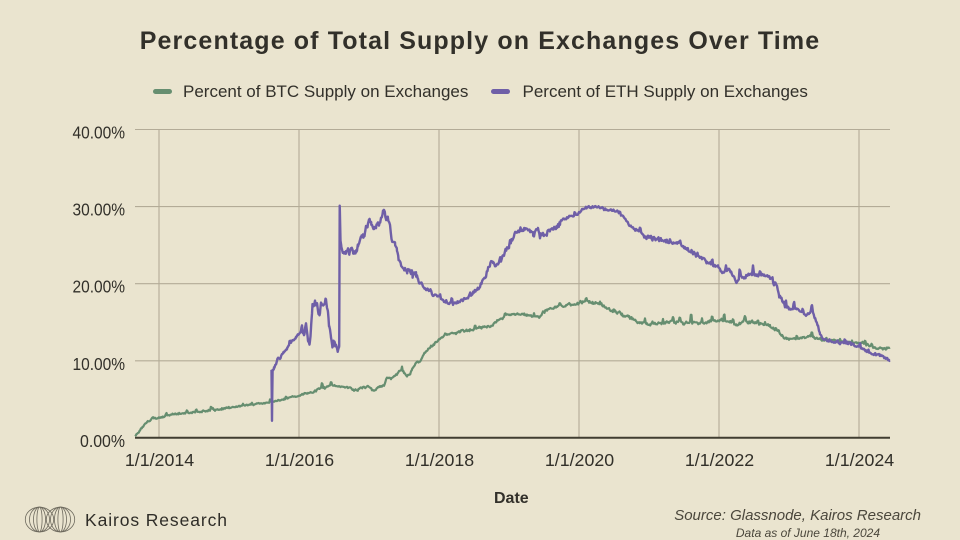 The width and height of the screenshot is (960, 540). Describe the element at coordinates (102, 441) in the screenshot. I see `svg-text: 0.00%` at that location.